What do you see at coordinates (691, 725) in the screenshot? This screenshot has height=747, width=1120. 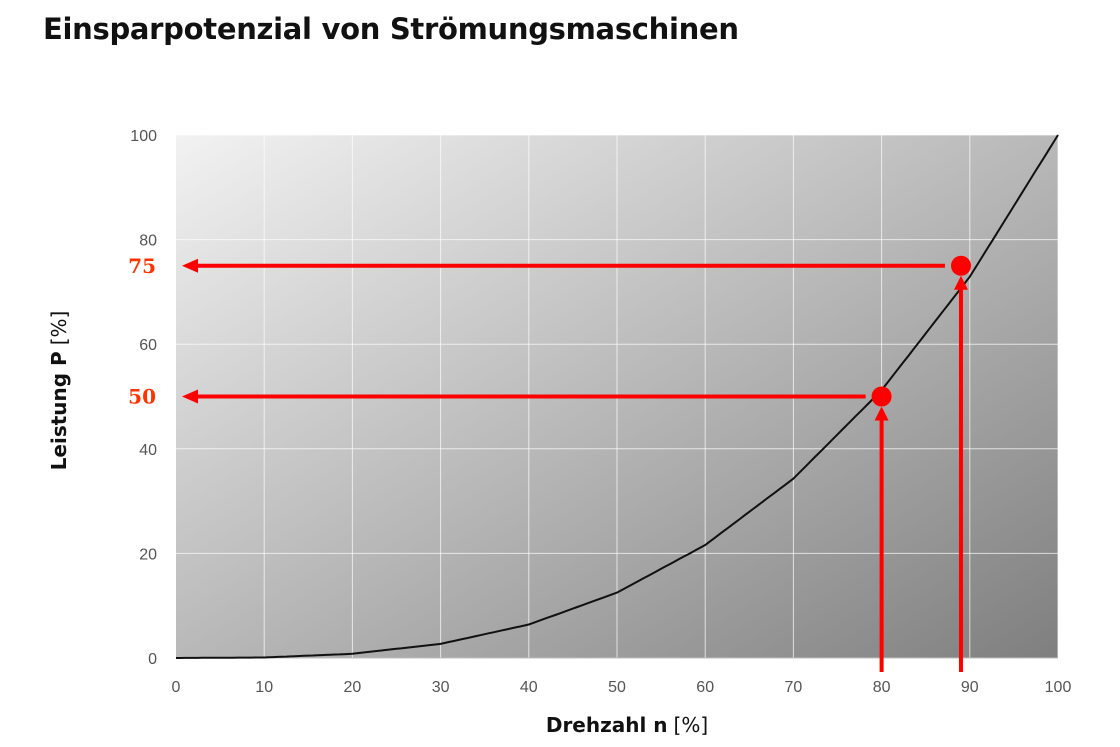 I see `x-axis-label-unit: [%]` at bounding box center [691, 725].